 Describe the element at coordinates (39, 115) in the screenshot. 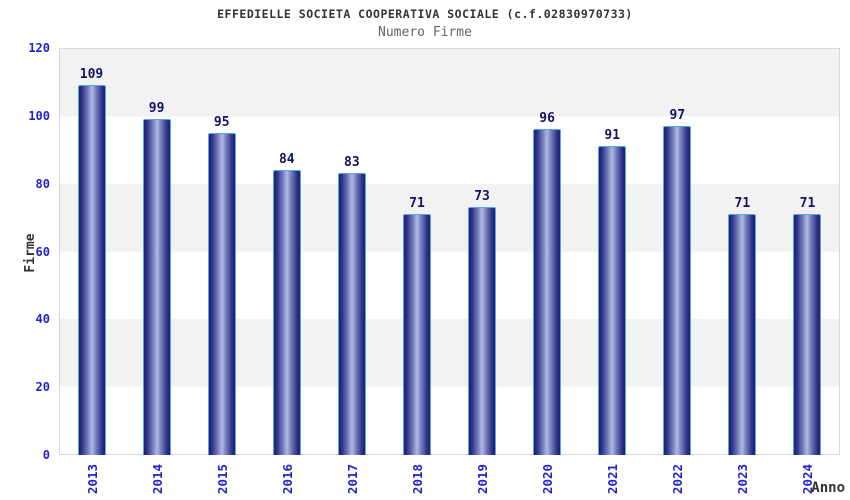

I see `y-tick-label: 100` at that location.